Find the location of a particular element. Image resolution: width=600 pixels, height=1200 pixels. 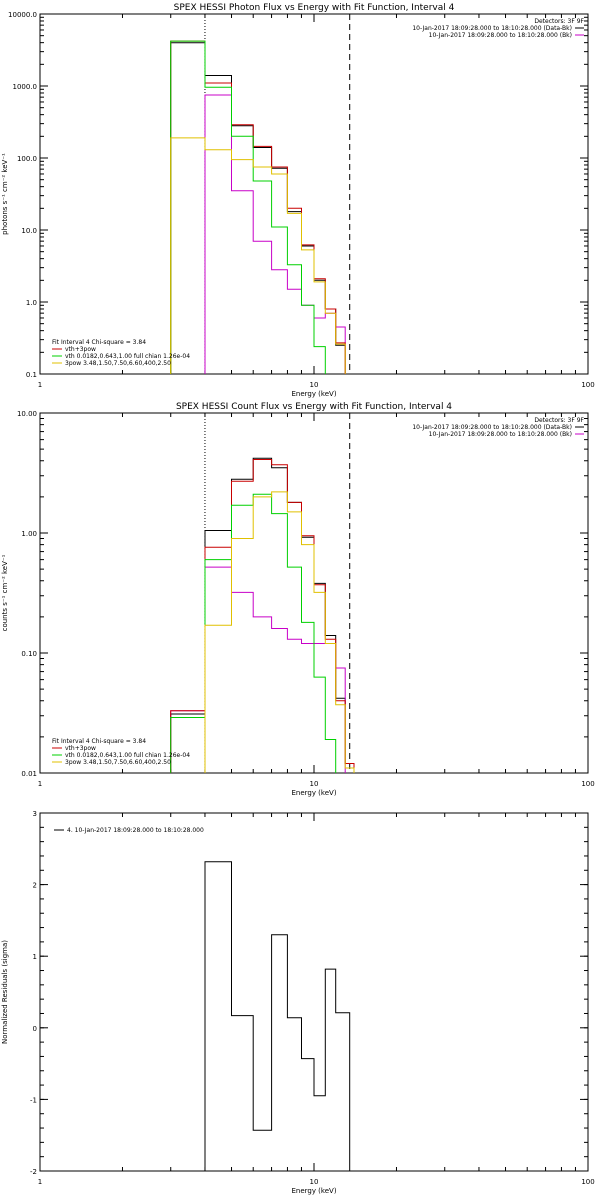

y-tick-label: 3 is located at coordinates (35, 814).